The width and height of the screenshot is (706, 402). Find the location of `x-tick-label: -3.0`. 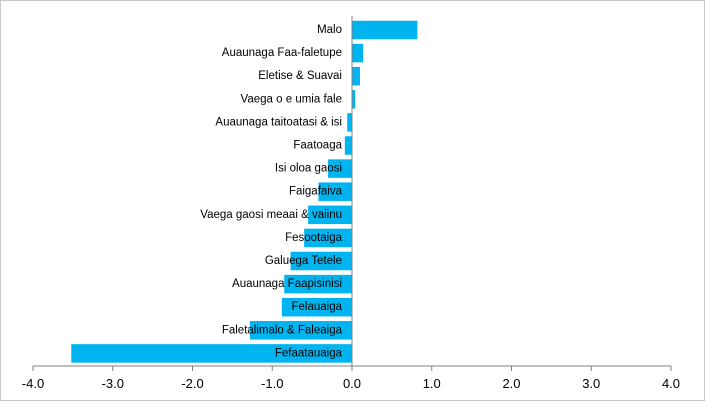

x-tick-label: -3.0 is located at coordinates (113, 383).